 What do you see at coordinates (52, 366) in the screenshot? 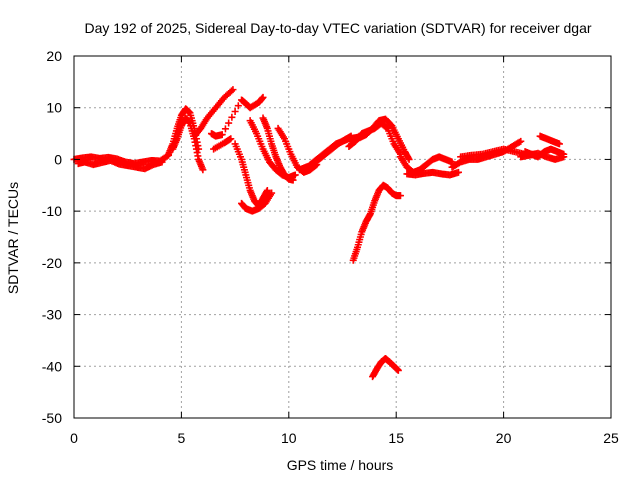
I see `y-tick-label: -40` at bounding box center [52, 366].